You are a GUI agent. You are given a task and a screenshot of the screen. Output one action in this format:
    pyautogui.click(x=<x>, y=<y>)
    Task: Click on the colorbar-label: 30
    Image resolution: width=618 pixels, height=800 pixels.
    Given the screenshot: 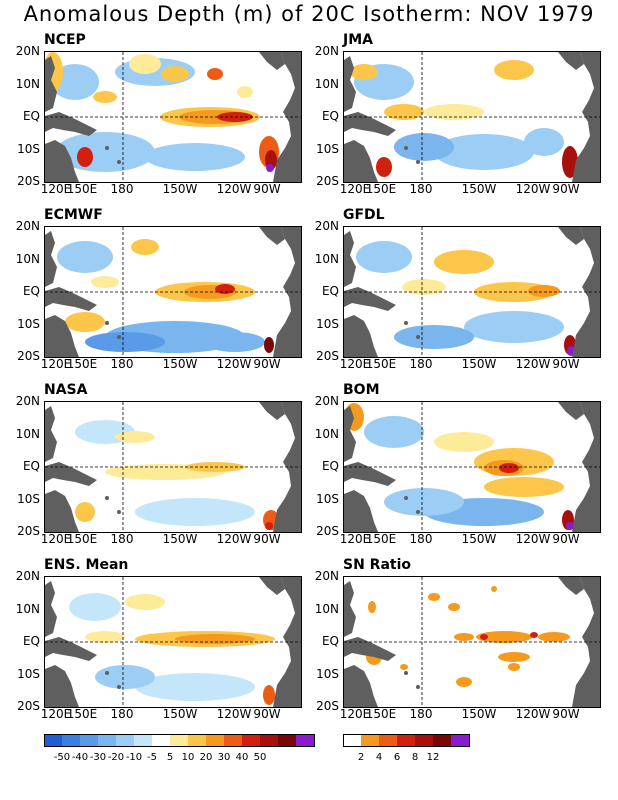 What is the action you would take?
    pyautogui.click(x=224, y=757)
    